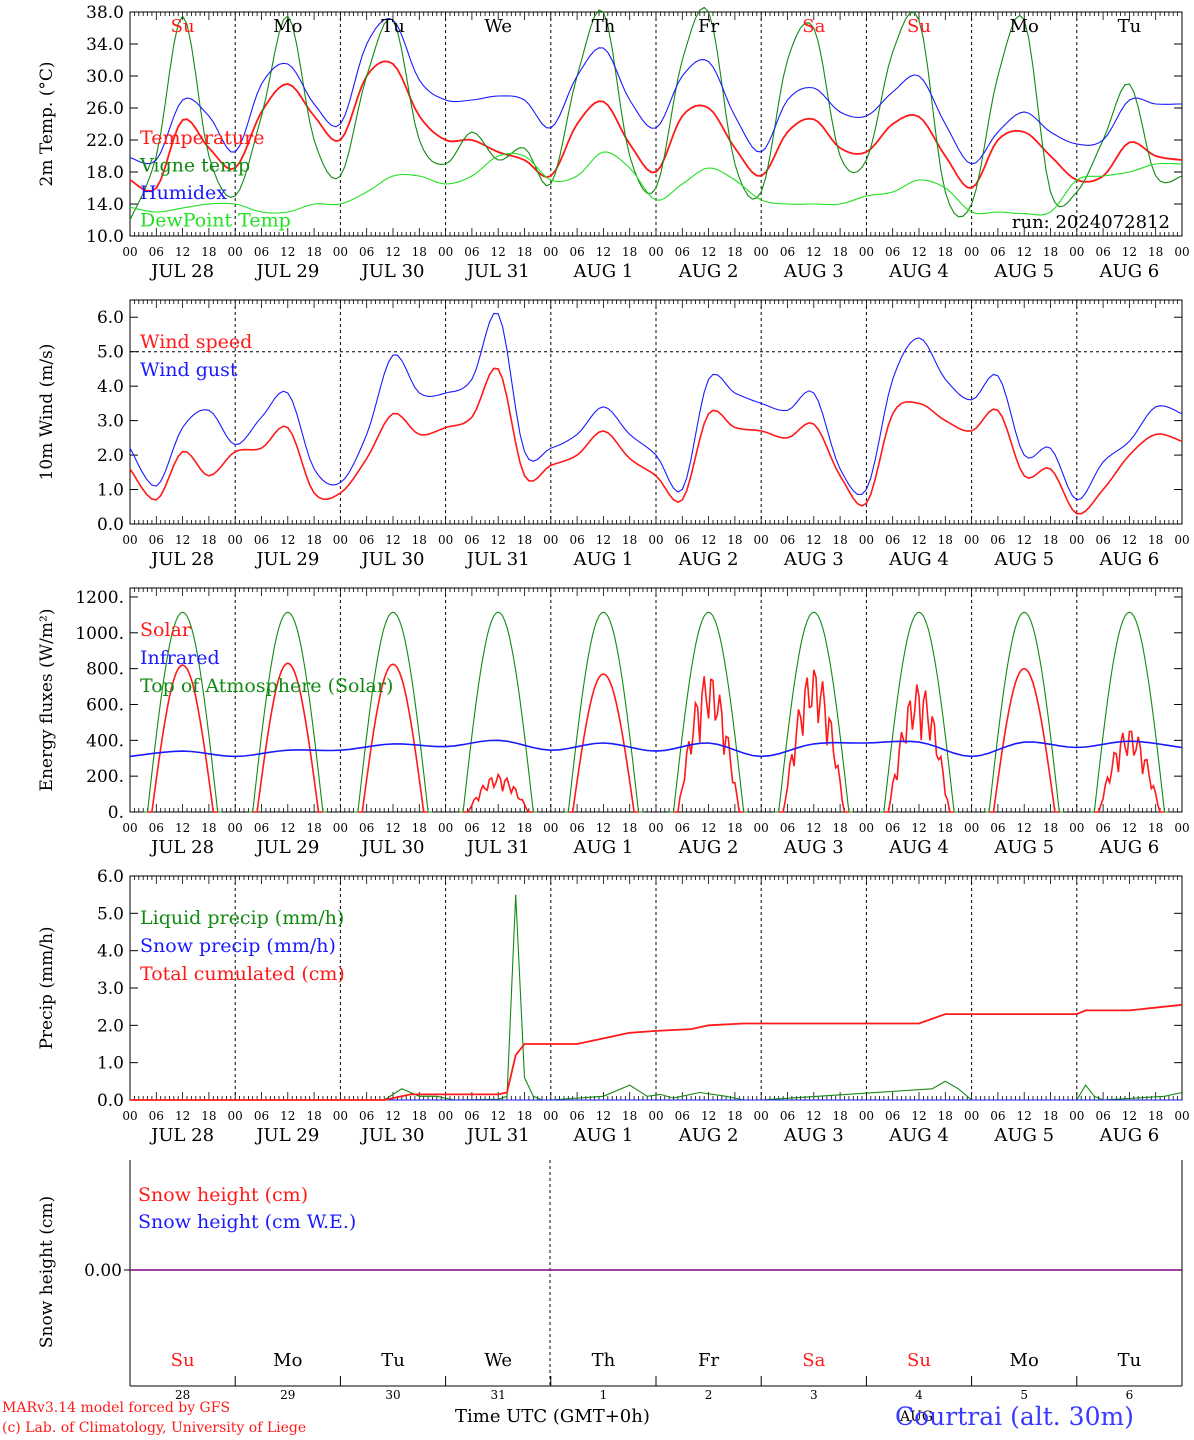 This screenshot has width=1194, height=1440. What do you see at coordinates (656, 183) in the screenshot?
I see `series-dewpoint-temp` at bounding box center [656, 183].